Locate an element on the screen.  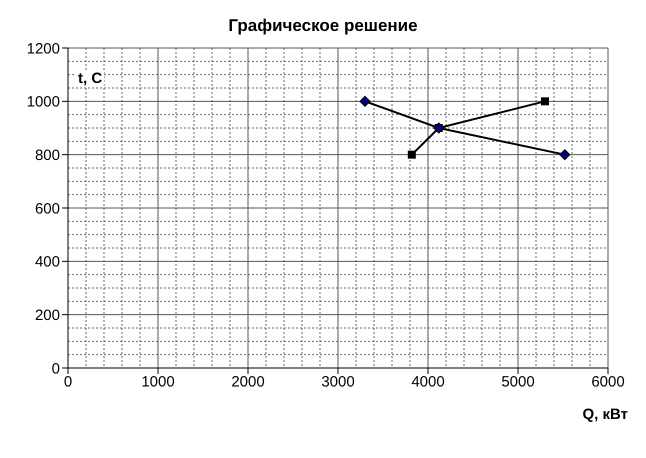
x-tick-label: 5000 is located at coordinates (518, 382).